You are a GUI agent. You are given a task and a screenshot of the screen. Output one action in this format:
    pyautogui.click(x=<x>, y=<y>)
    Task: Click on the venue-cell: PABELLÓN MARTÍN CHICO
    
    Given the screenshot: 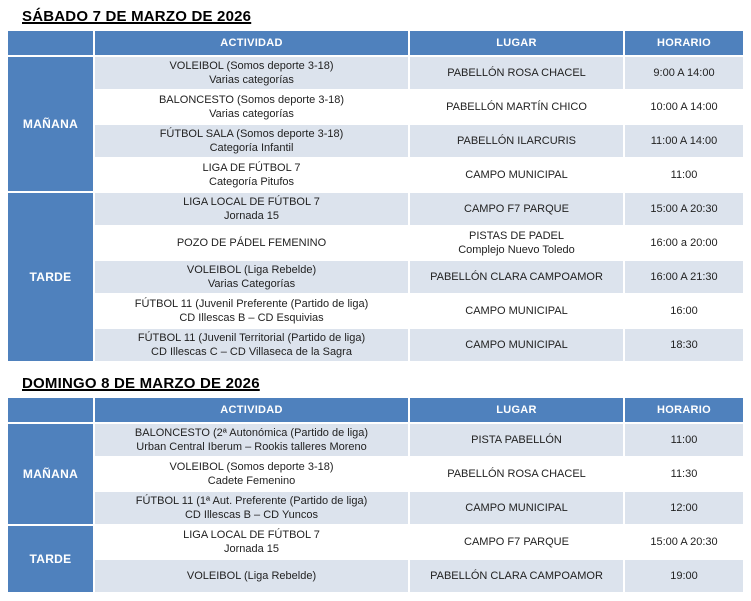 What is the action you would take?
    pyautogui.click(x=516, y=107)
    